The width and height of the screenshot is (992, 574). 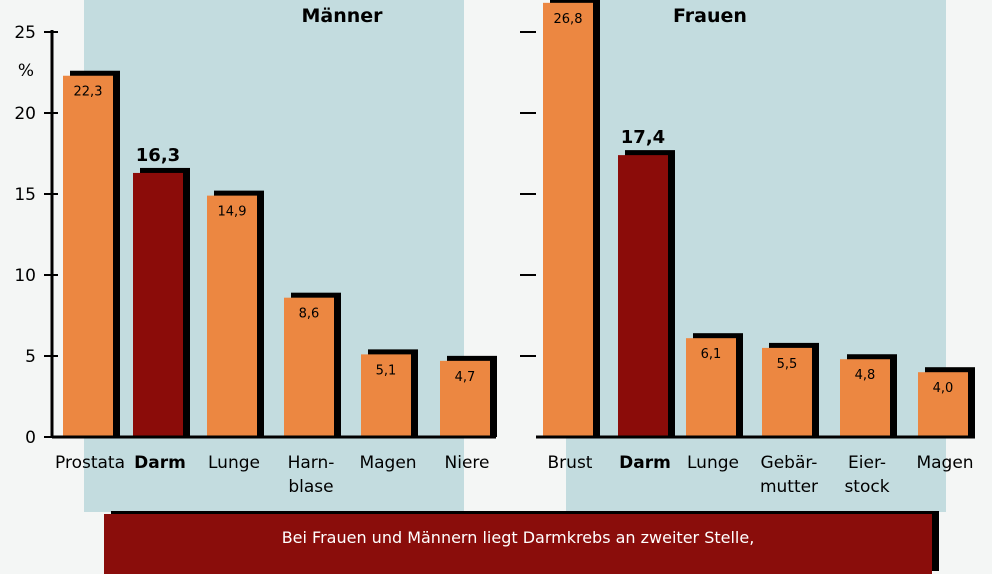 I want to click on women-category-label: Brust, so click(x=570, y=463).